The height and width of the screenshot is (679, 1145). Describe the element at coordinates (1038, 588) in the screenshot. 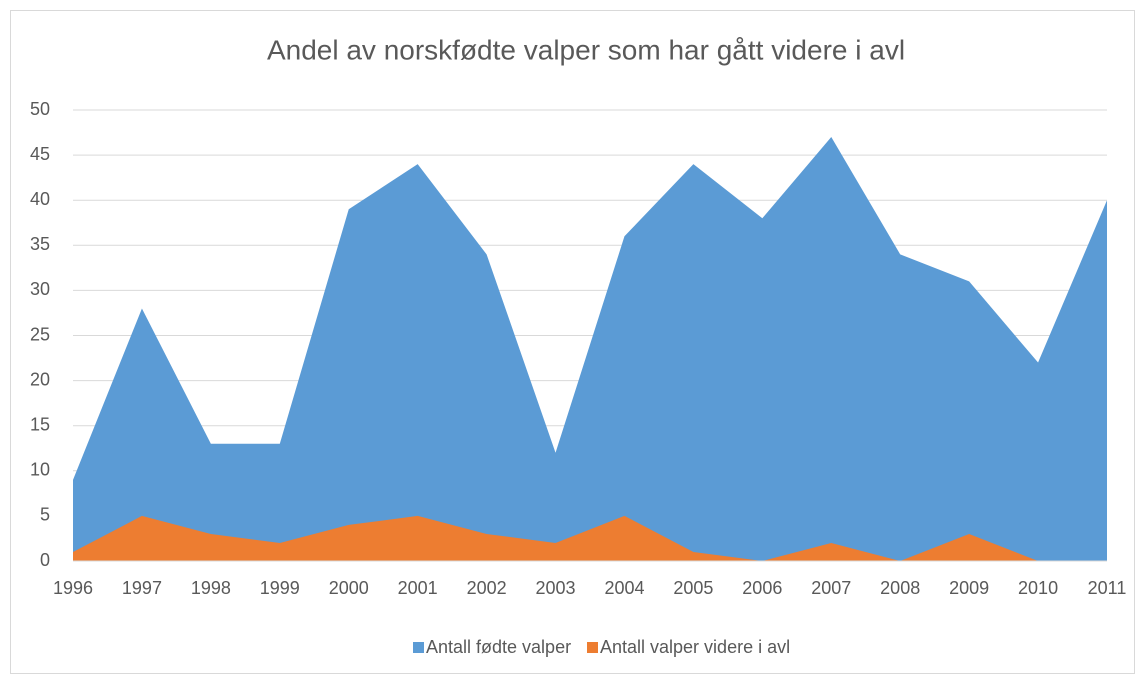

I see `x-tick-label: 2010` at that location.